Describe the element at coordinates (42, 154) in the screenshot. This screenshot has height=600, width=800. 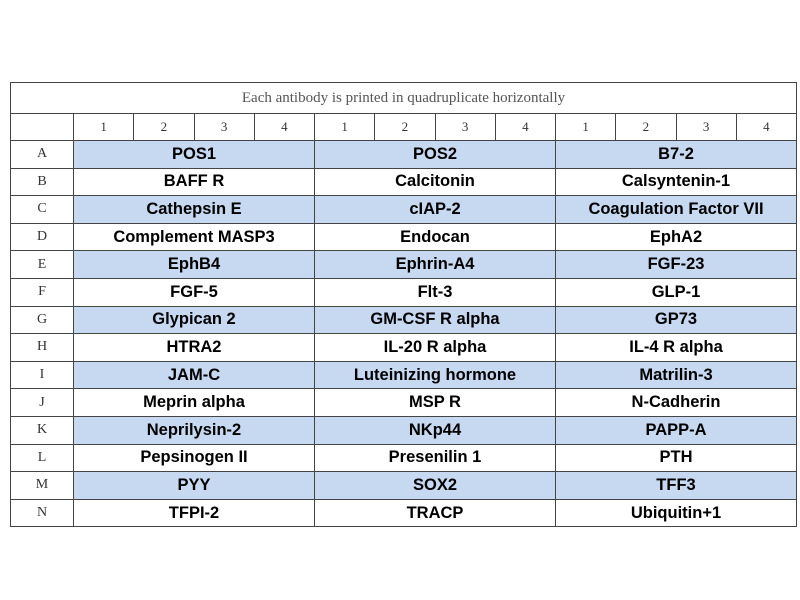
I see `row-label: A` at that location.